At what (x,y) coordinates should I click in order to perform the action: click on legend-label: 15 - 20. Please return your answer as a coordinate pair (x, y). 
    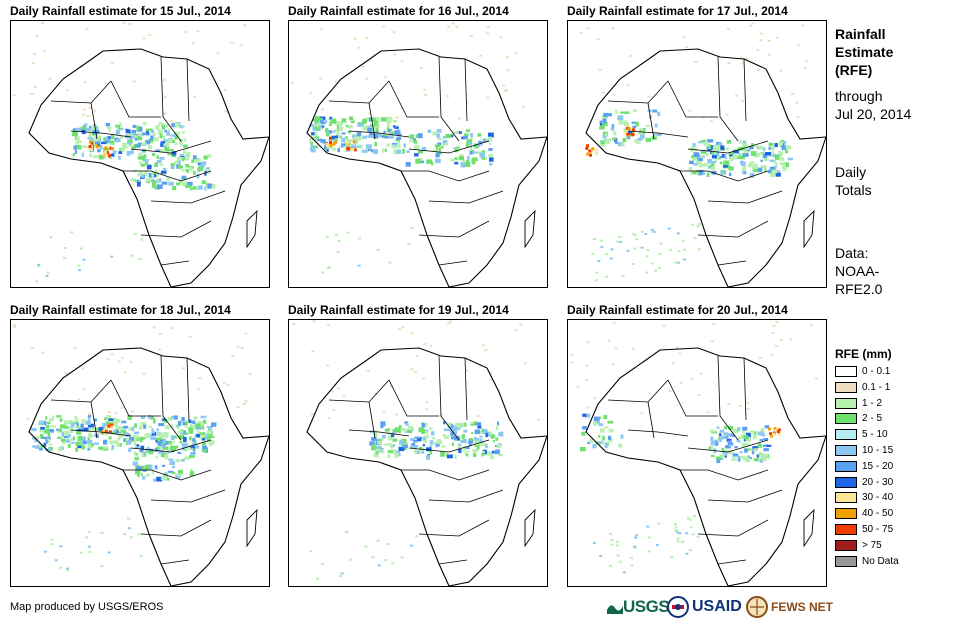
    Looking at the image, I should click on (878, 466).